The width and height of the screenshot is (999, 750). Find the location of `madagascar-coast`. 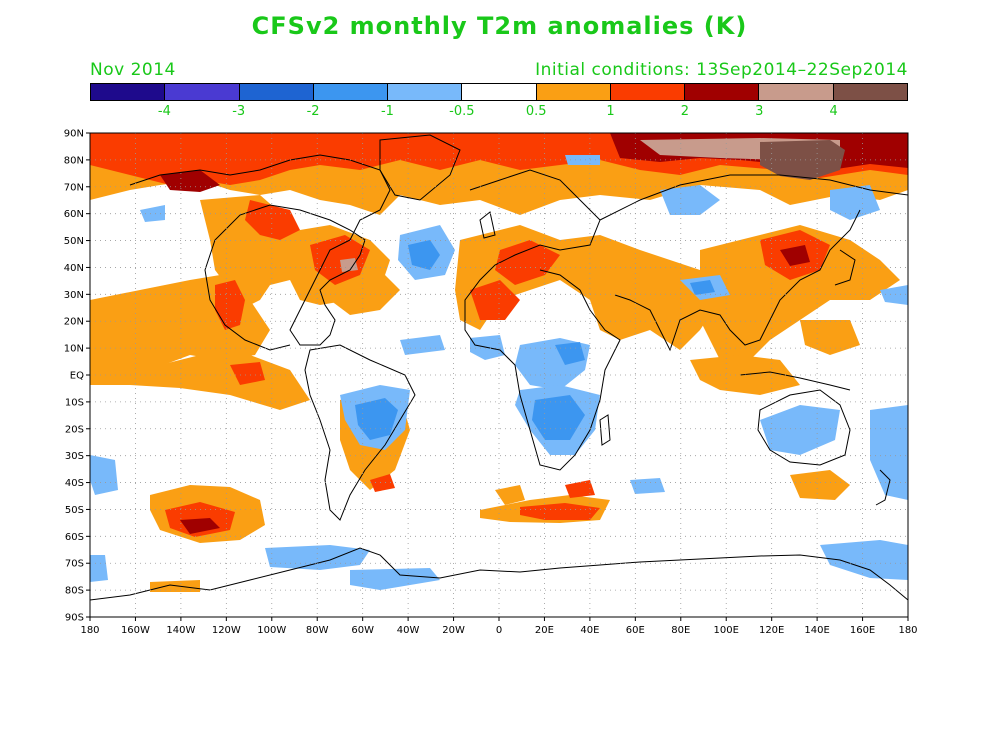

madagascar-coast is located at coordinates (605, 430).